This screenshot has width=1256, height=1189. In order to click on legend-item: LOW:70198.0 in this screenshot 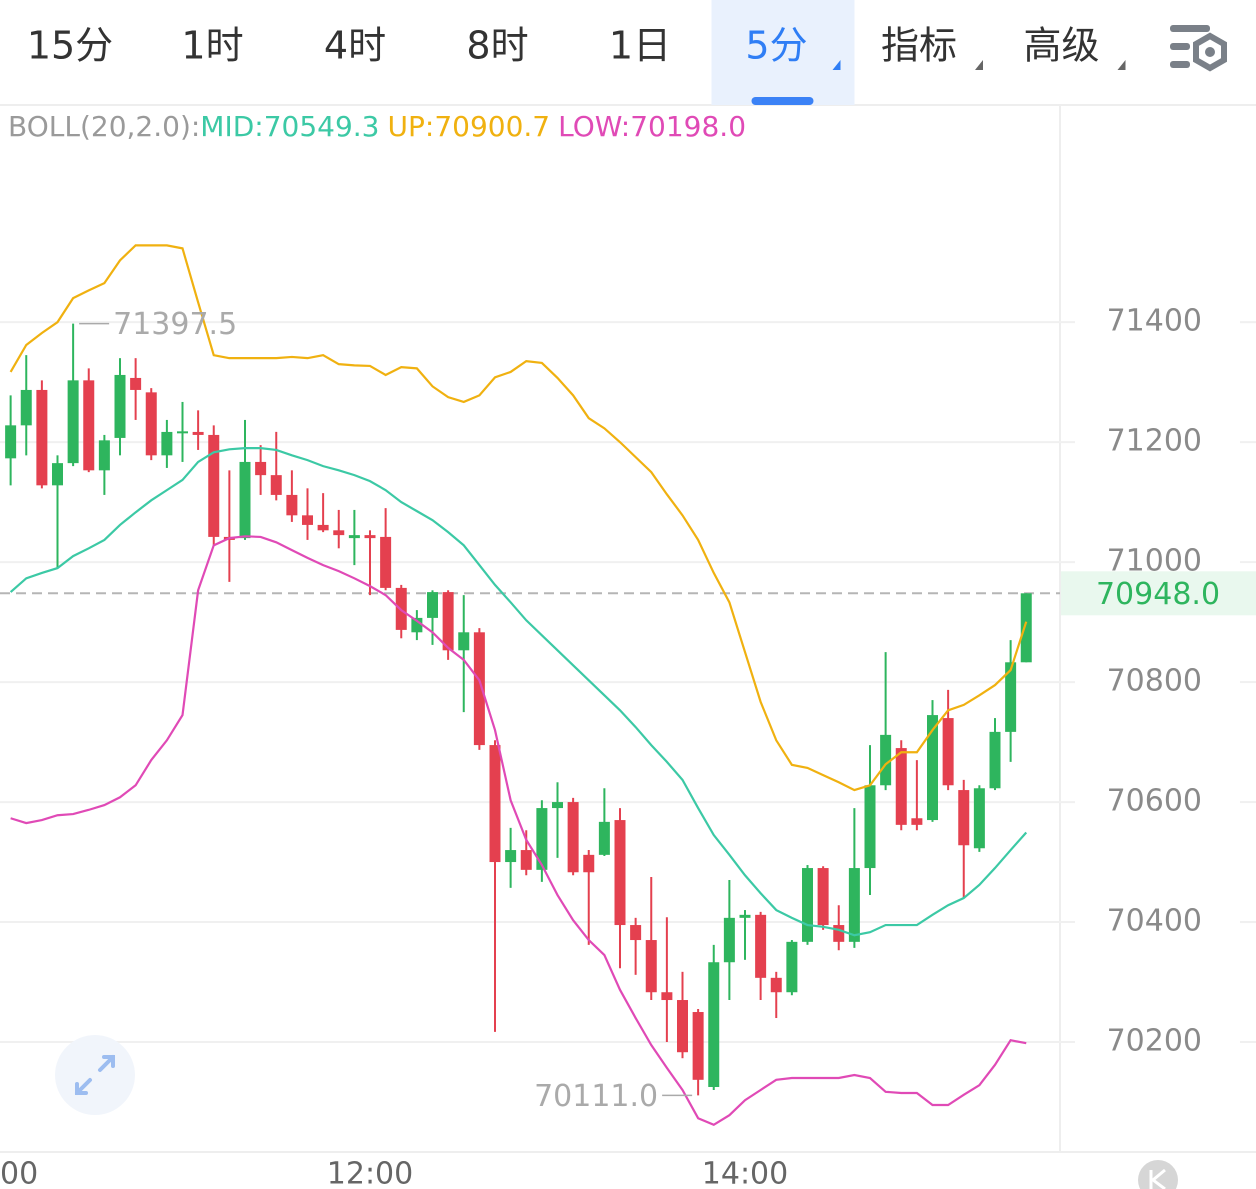, I will do `click(652, 126)`.